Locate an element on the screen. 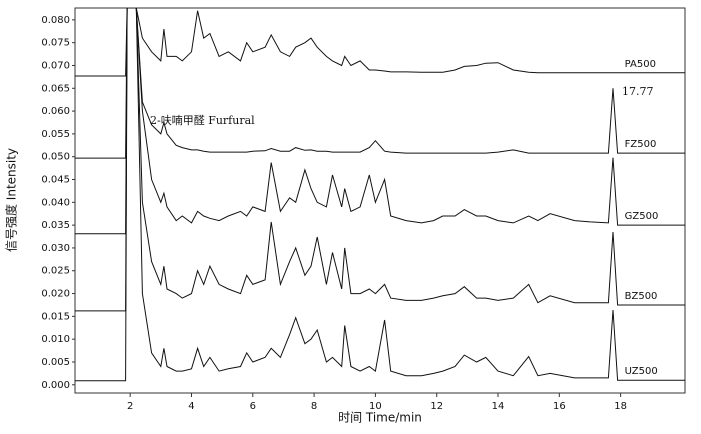 The width and height of the screenshot is (701, 434). y-tick-label: 0.070 is located at coordinates (55, 65).